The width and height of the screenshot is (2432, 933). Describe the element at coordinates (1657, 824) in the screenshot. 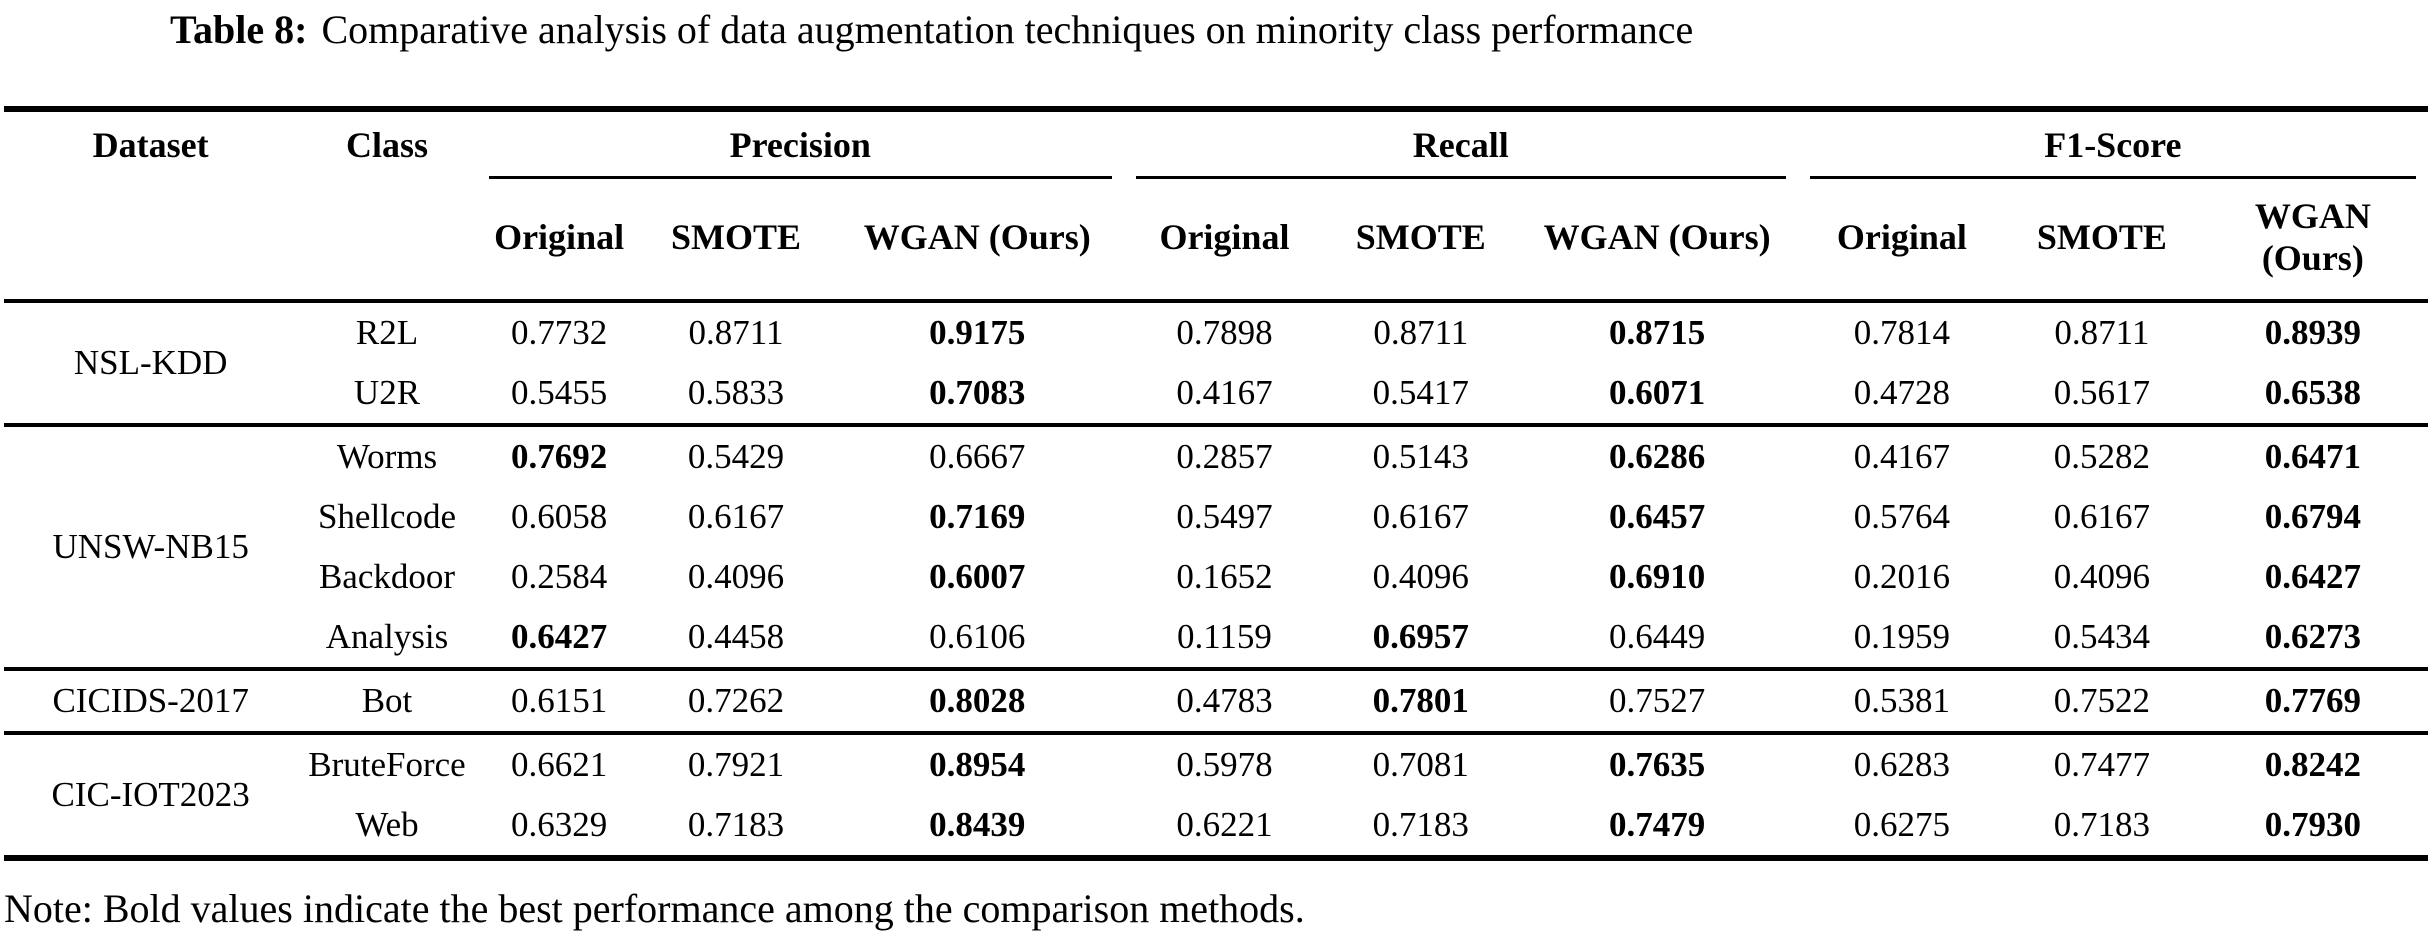

I see `value-cell: 0.7479` at that location.